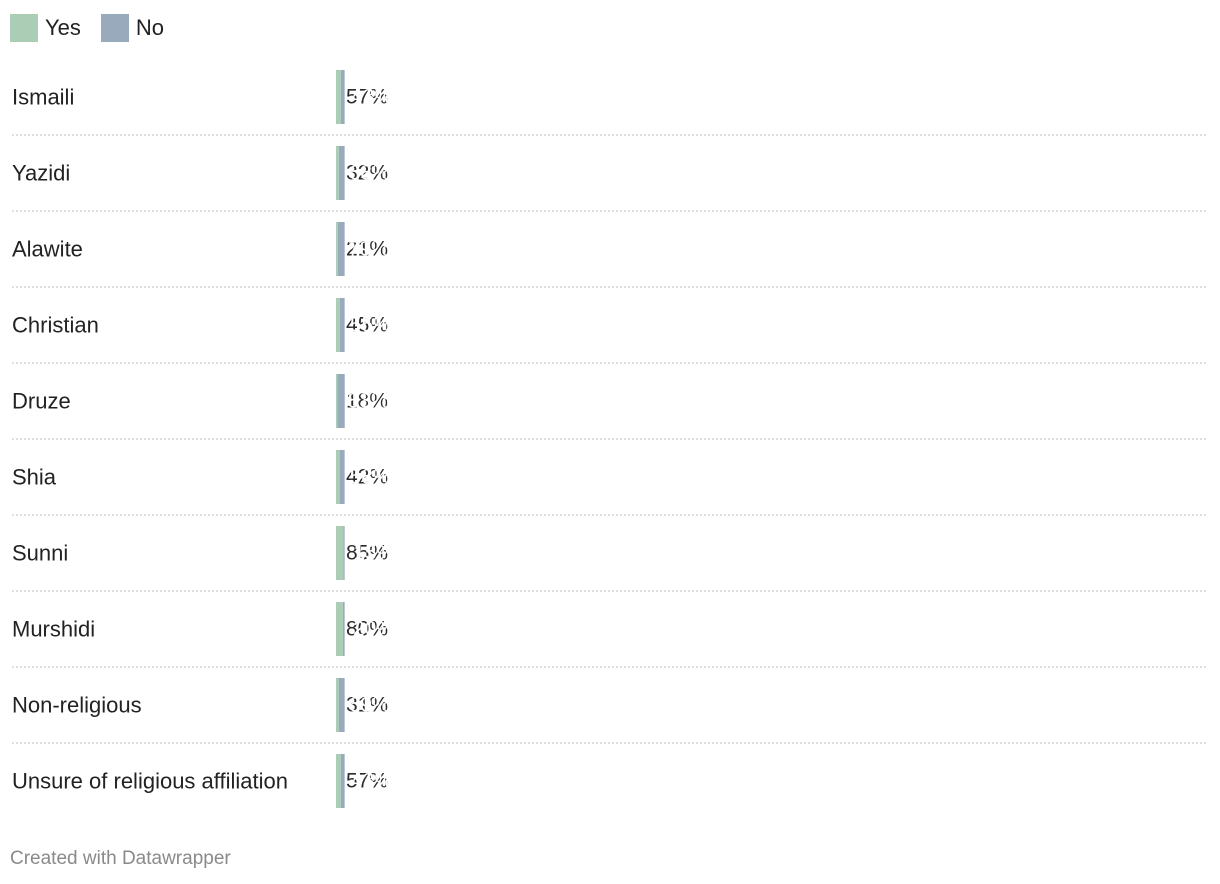  What do you see at coordinates (371, 325) in the screenshot?
I see `value-label-no-christian: 55%` at bounding box center [371, 325].